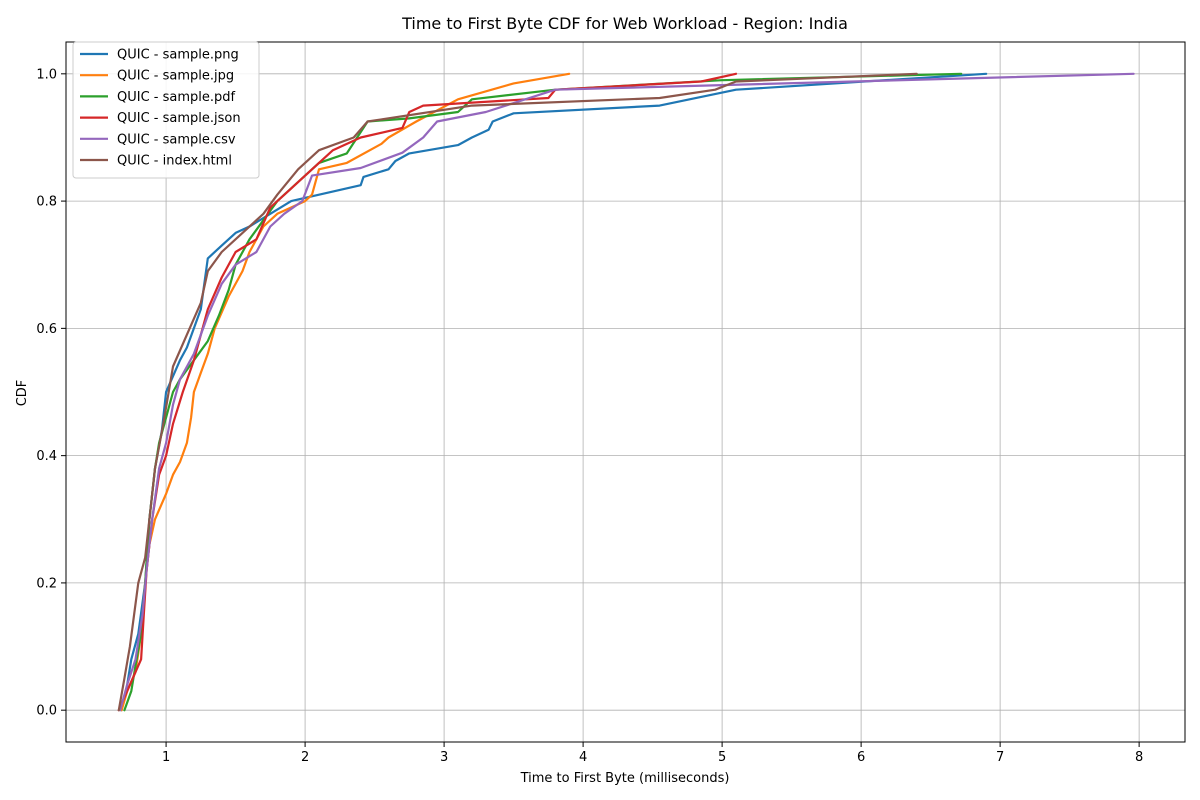  What do you see at coordinates (178, 55) in the screenshot?
I see `legend-entry-label: QUIC - sample.png` at bounding box center [178, 55].